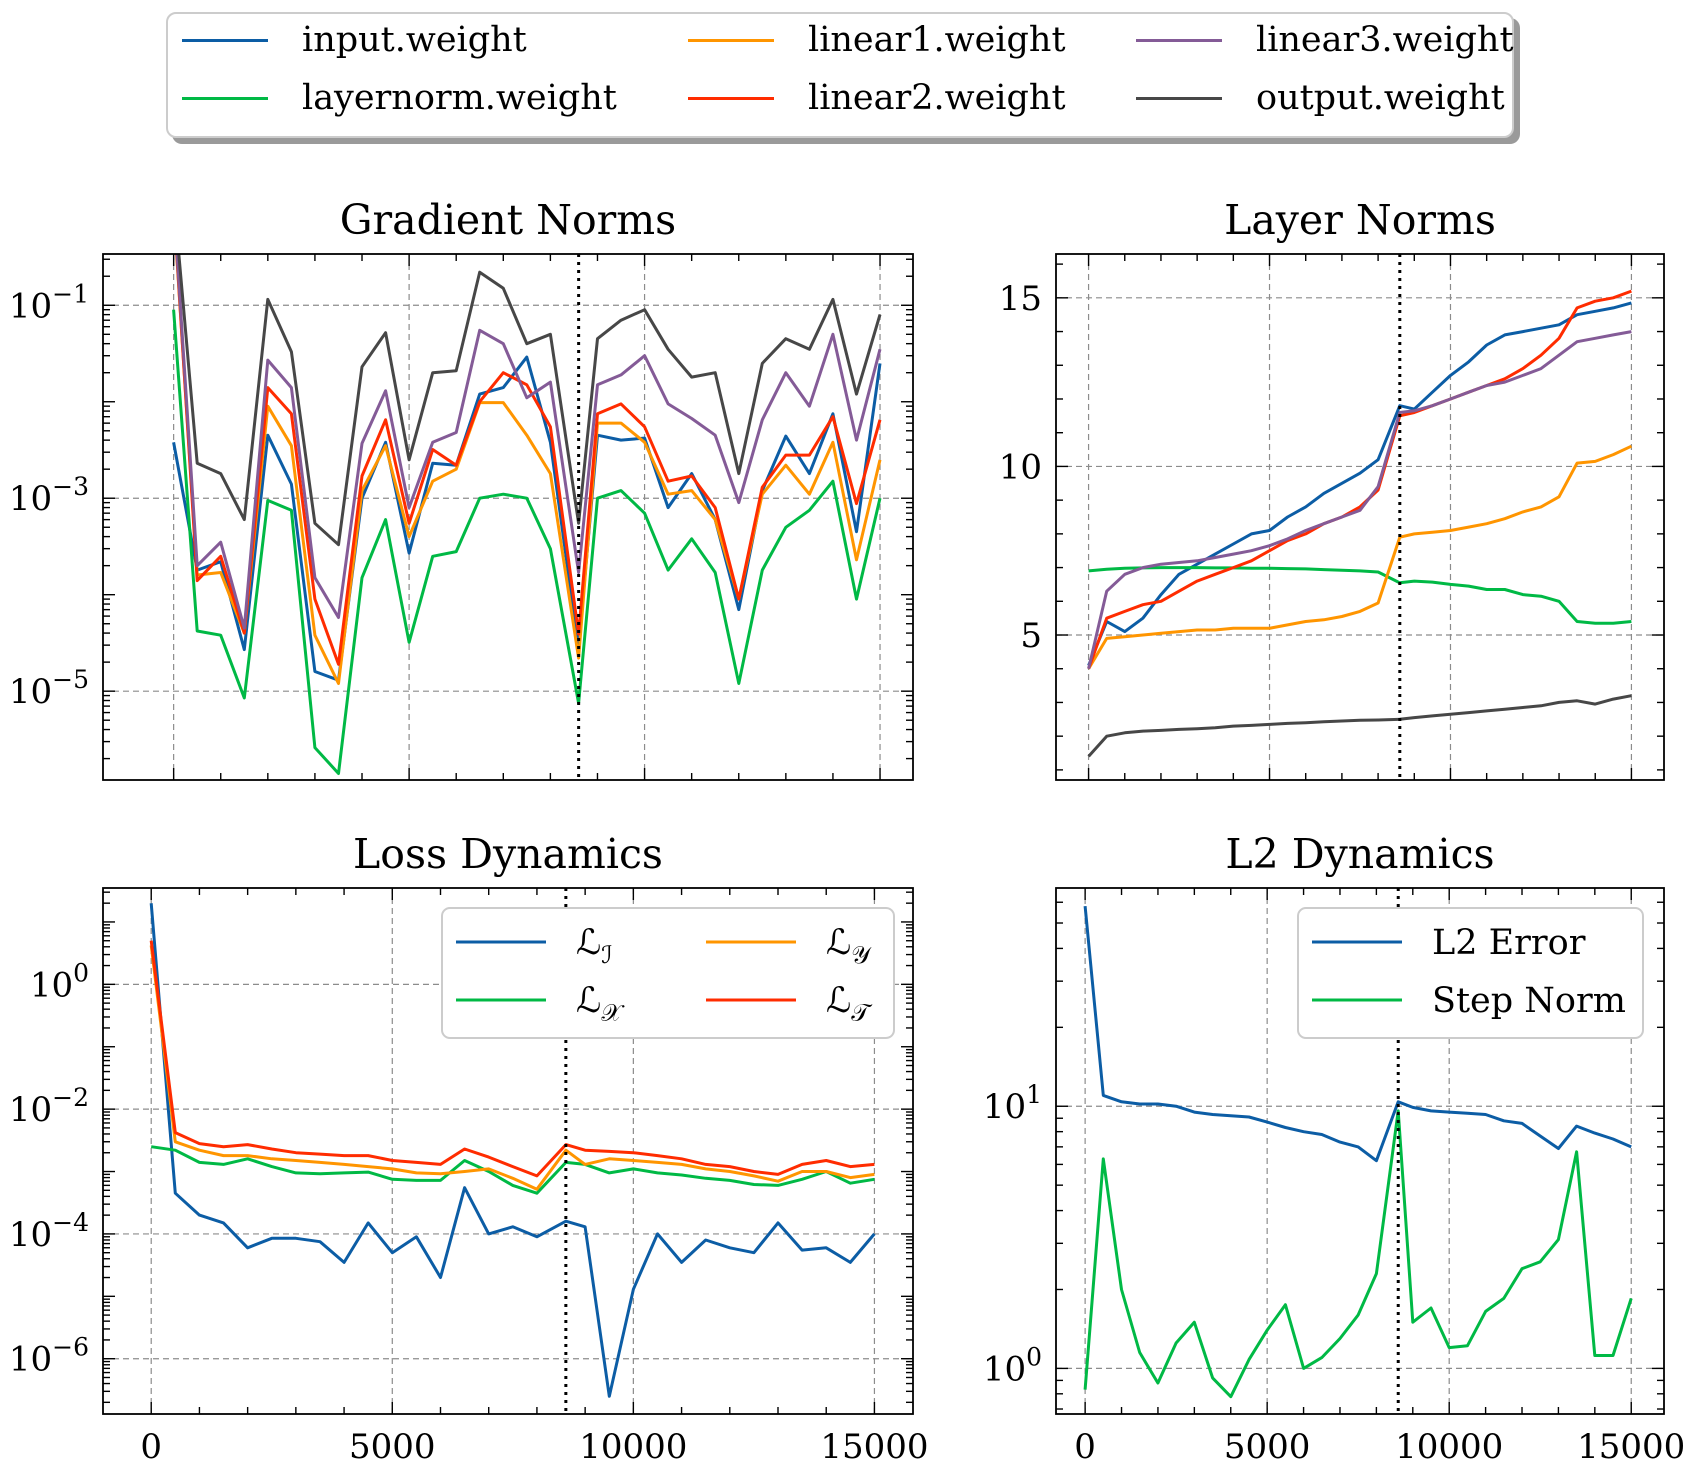 The width and height of the screenshot is (1688, 1470). What do you see at coordinates (937, 98) in the screenshot?
I see `legend-label: linear2.weight` at bounding box center [937, 98].